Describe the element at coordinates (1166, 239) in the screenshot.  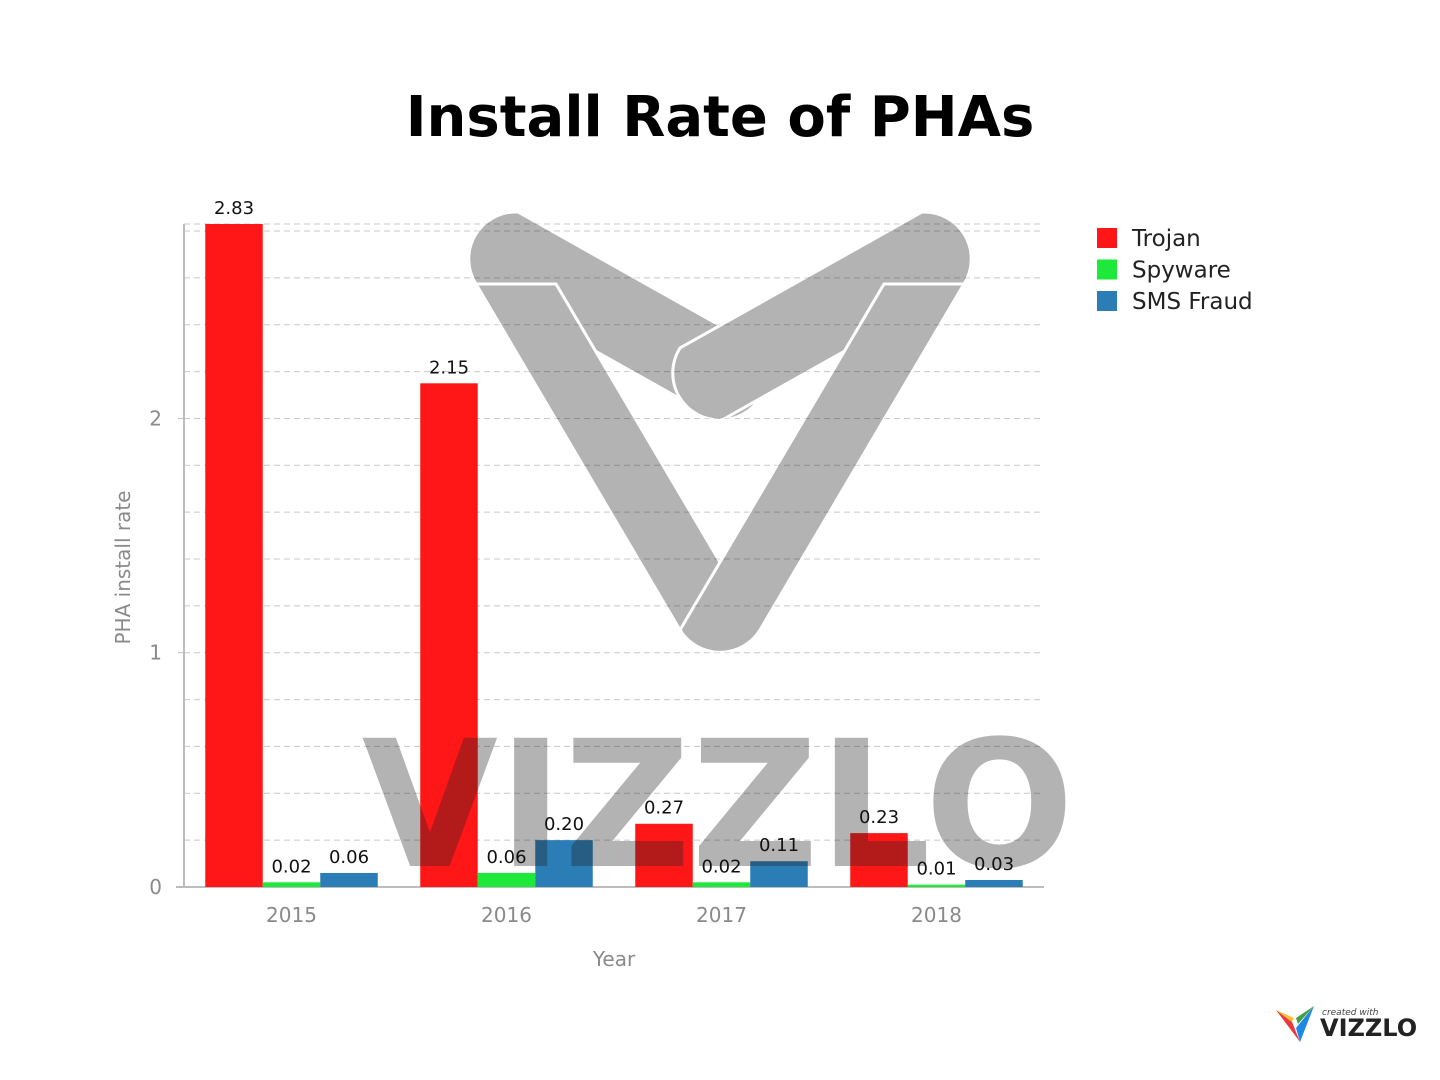
I see `legend-label: Trojan` at that location.